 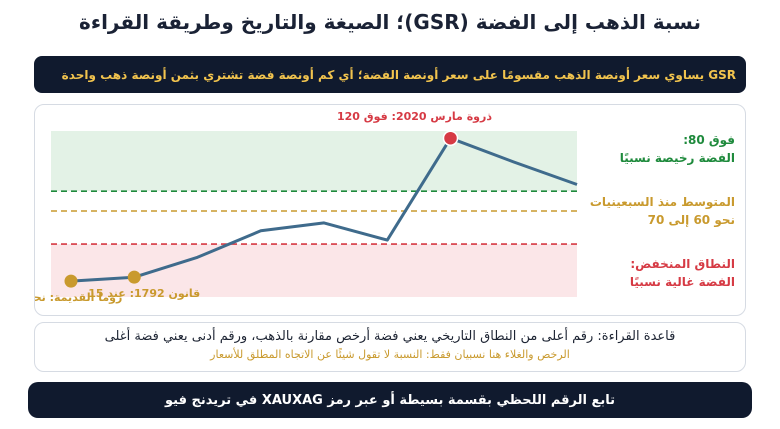 I want to click on peak-2020-annotation: ذروة مارس 2020: فوق 120, so click(x=414, y=116).